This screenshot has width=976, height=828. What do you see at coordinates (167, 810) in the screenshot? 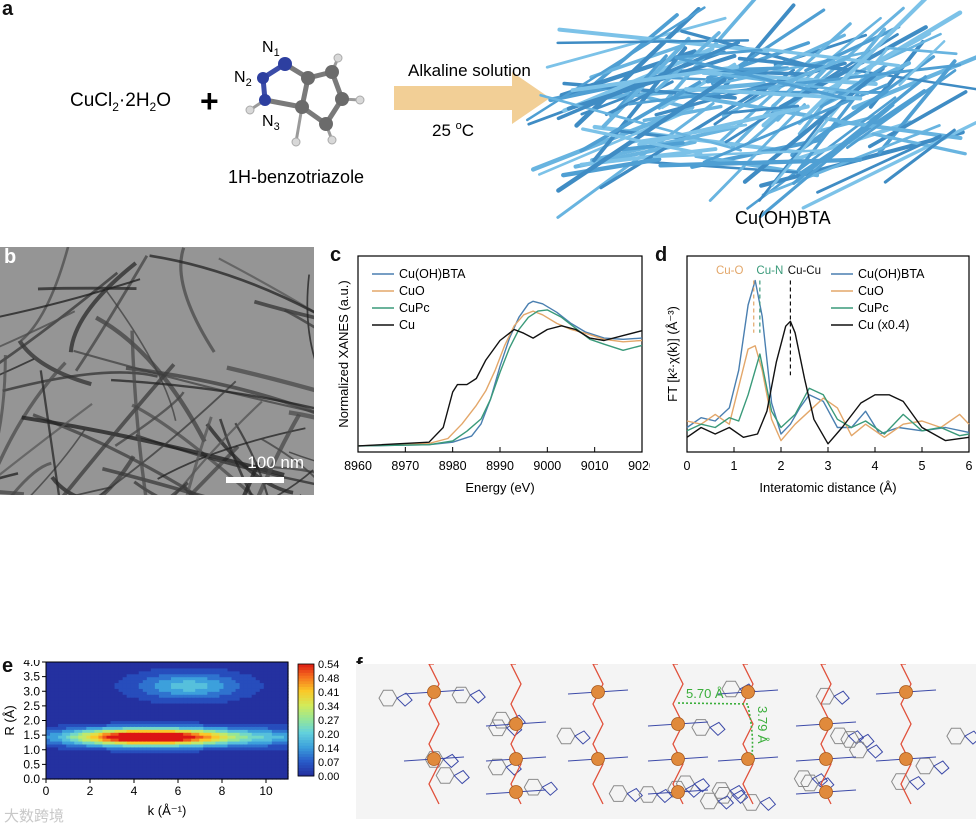
I see `x-axis-label: k (Å⁻¹)` at bounding box center [167, 810].